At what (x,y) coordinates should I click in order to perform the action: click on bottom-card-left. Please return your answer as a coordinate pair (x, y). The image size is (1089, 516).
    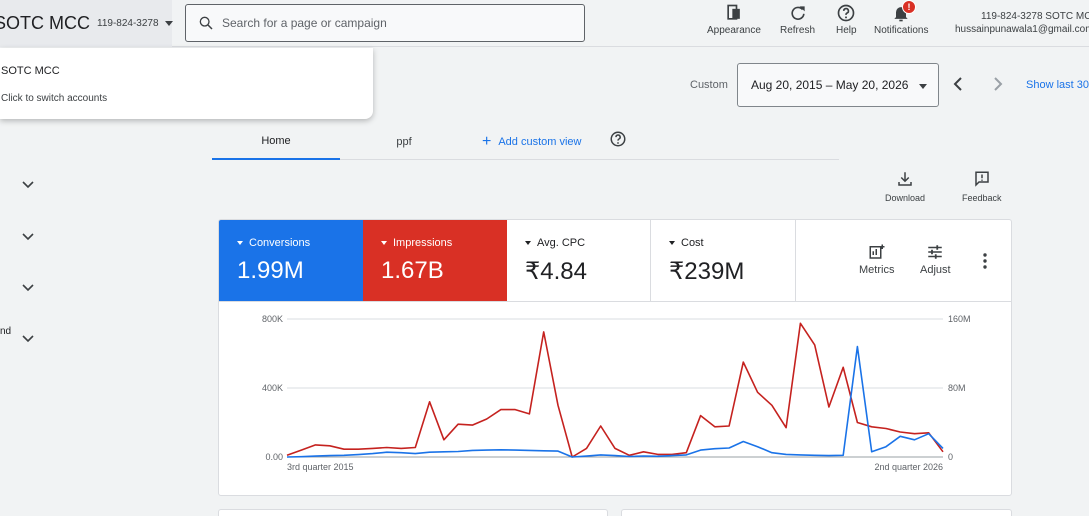
    Looking at the image, I should click on (413, 512).